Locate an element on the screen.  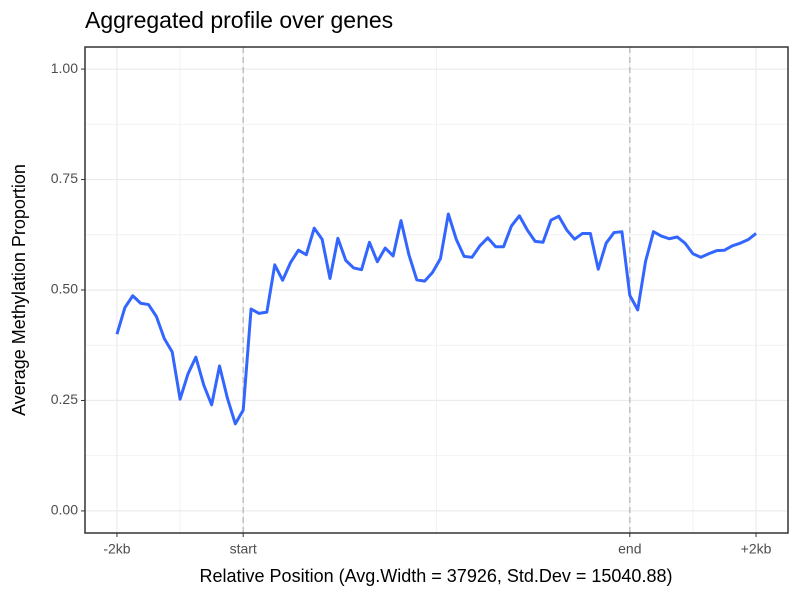
chart-title: Aggregated profile over genes is located at coordinates (239, 20).